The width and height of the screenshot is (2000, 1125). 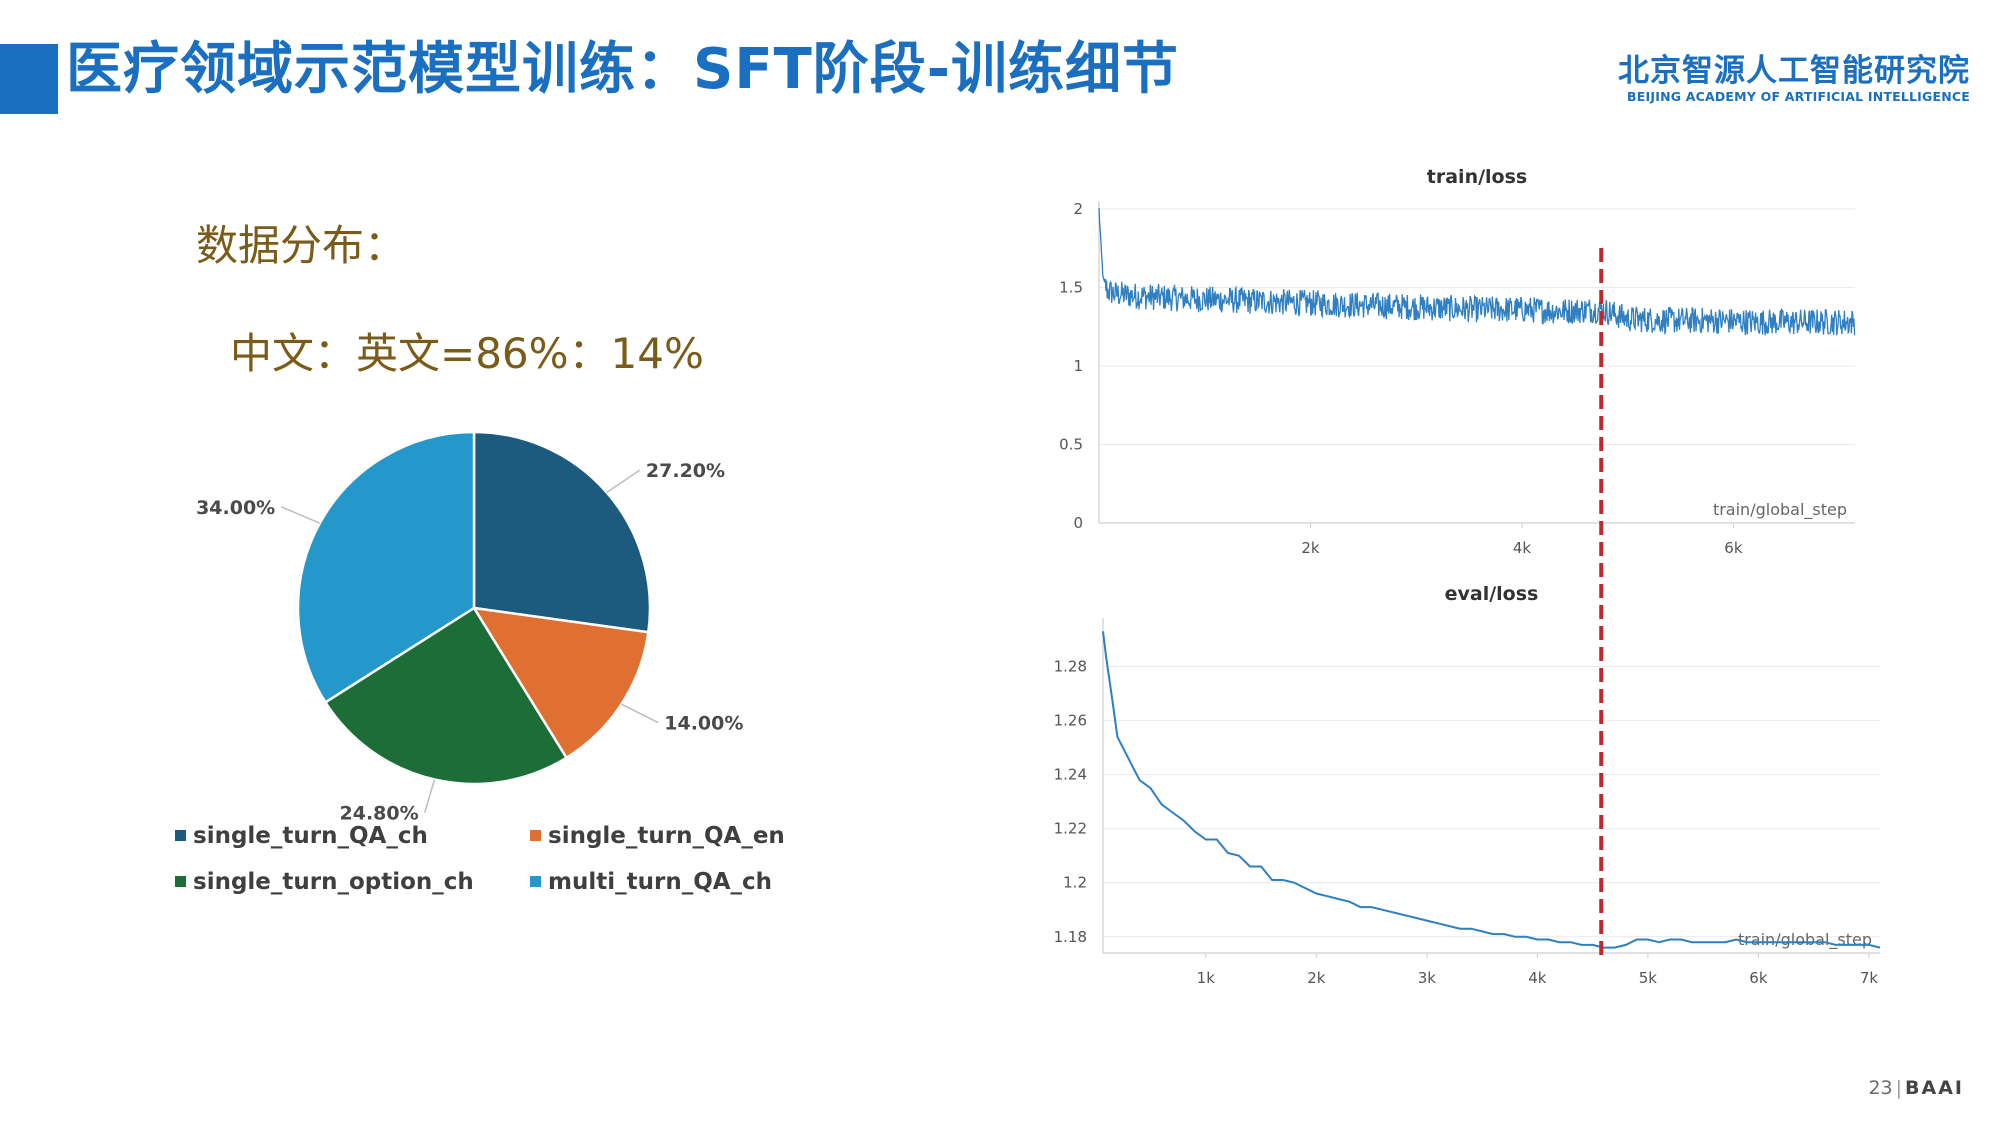 I want to click on page-footer: 23 | BAAI, so click(x=1916, y=1088).